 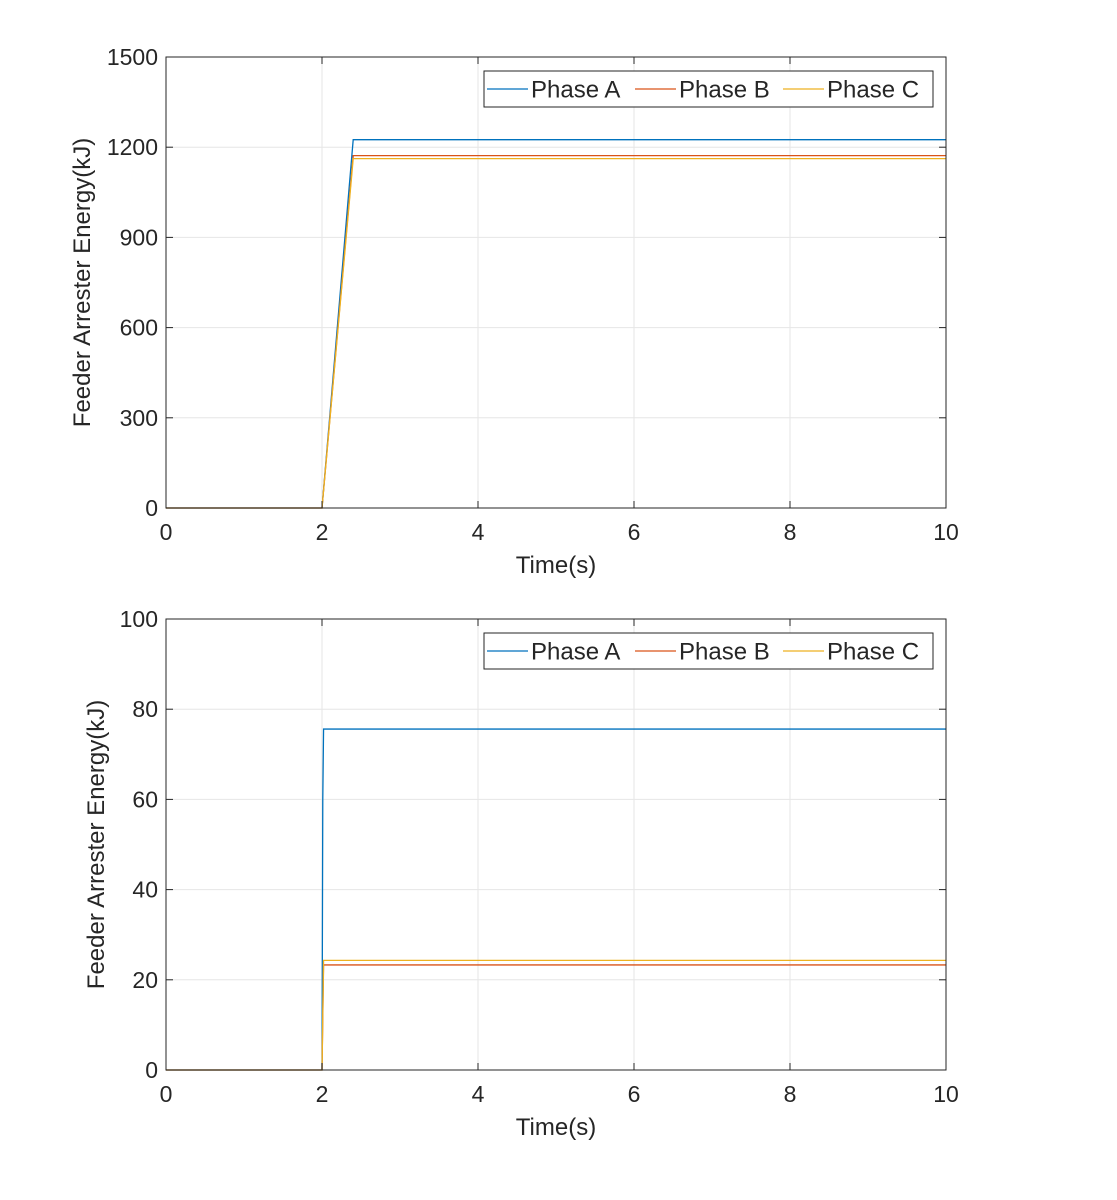 What do you see at coordinates (145, 890) in the screenshot?
I see `y-tick-label: 40` at bounding box center [145, 890].